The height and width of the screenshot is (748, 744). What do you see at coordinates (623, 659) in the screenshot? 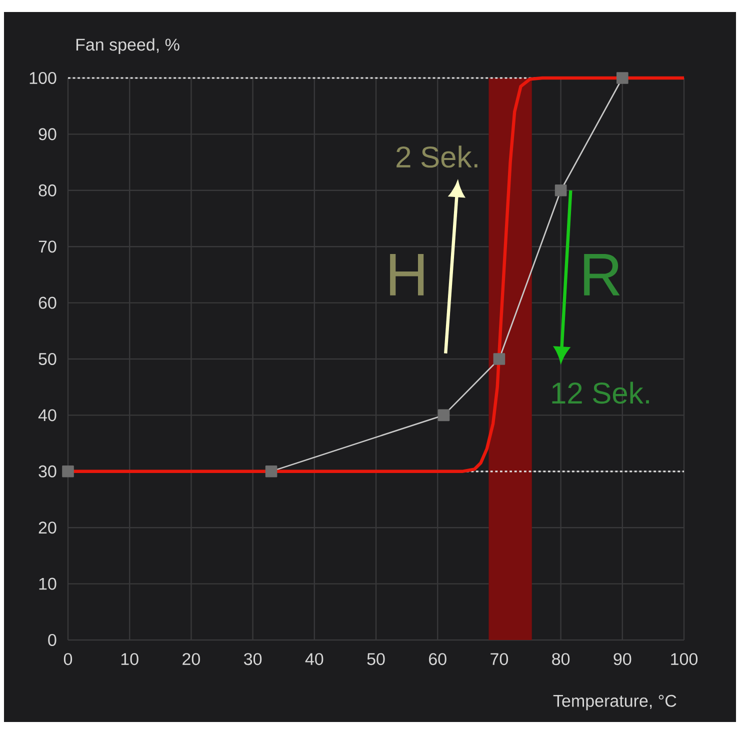
I see `x-tick-label: 90` at bounding box center [623, 659].